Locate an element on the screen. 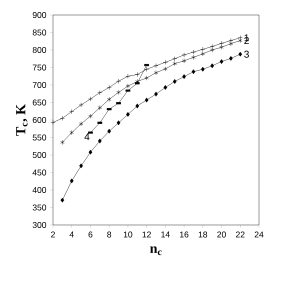 The image size is (282, 288). x-tick-label: 2 is located at coordinates (53, 235).